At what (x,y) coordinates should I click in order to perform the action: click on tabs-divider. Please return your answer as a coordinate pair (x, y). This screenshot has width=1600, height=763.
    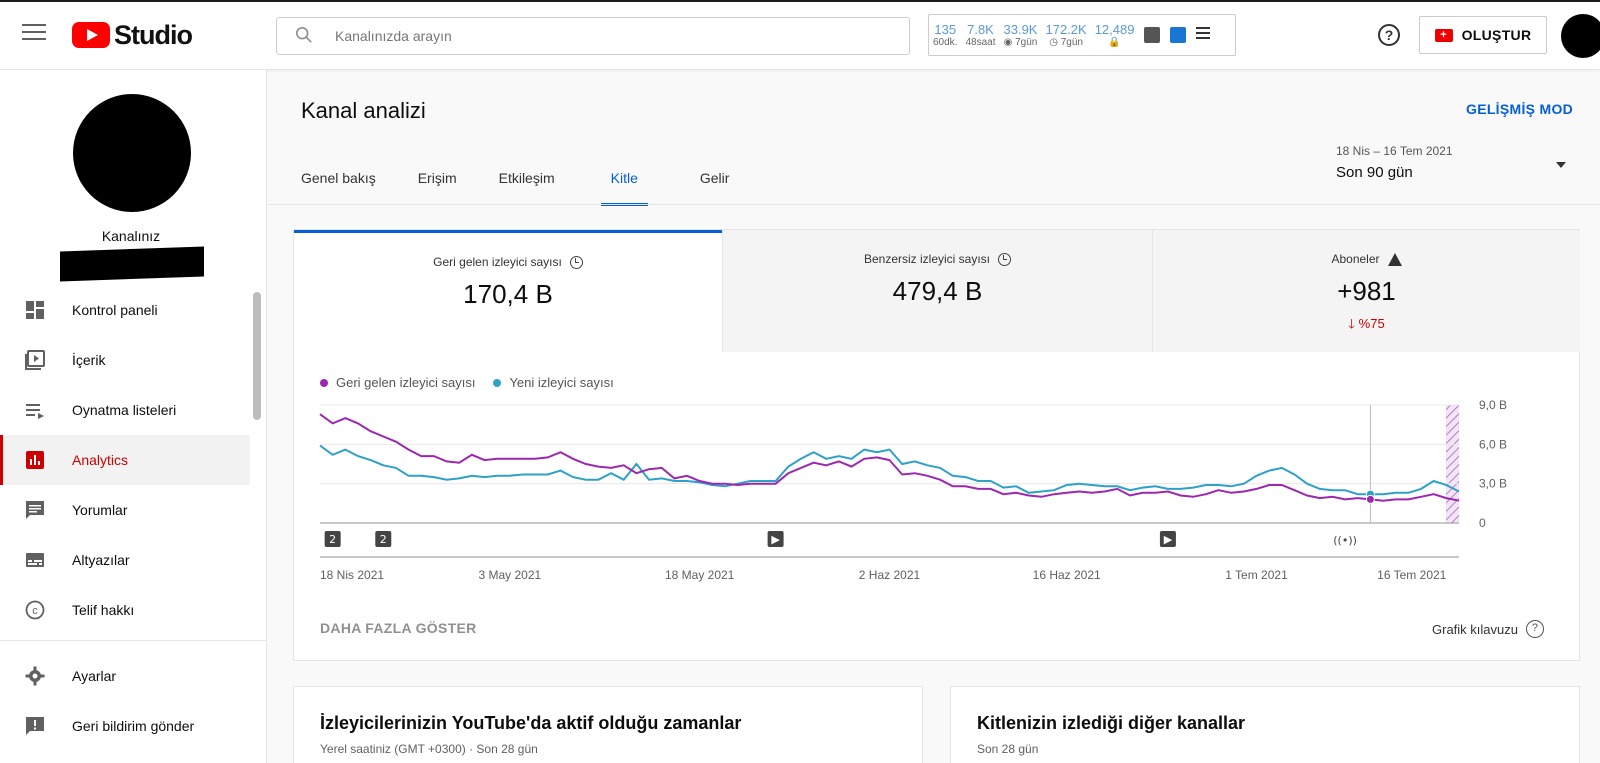
    Looking at the image, I should click on (934, 204).